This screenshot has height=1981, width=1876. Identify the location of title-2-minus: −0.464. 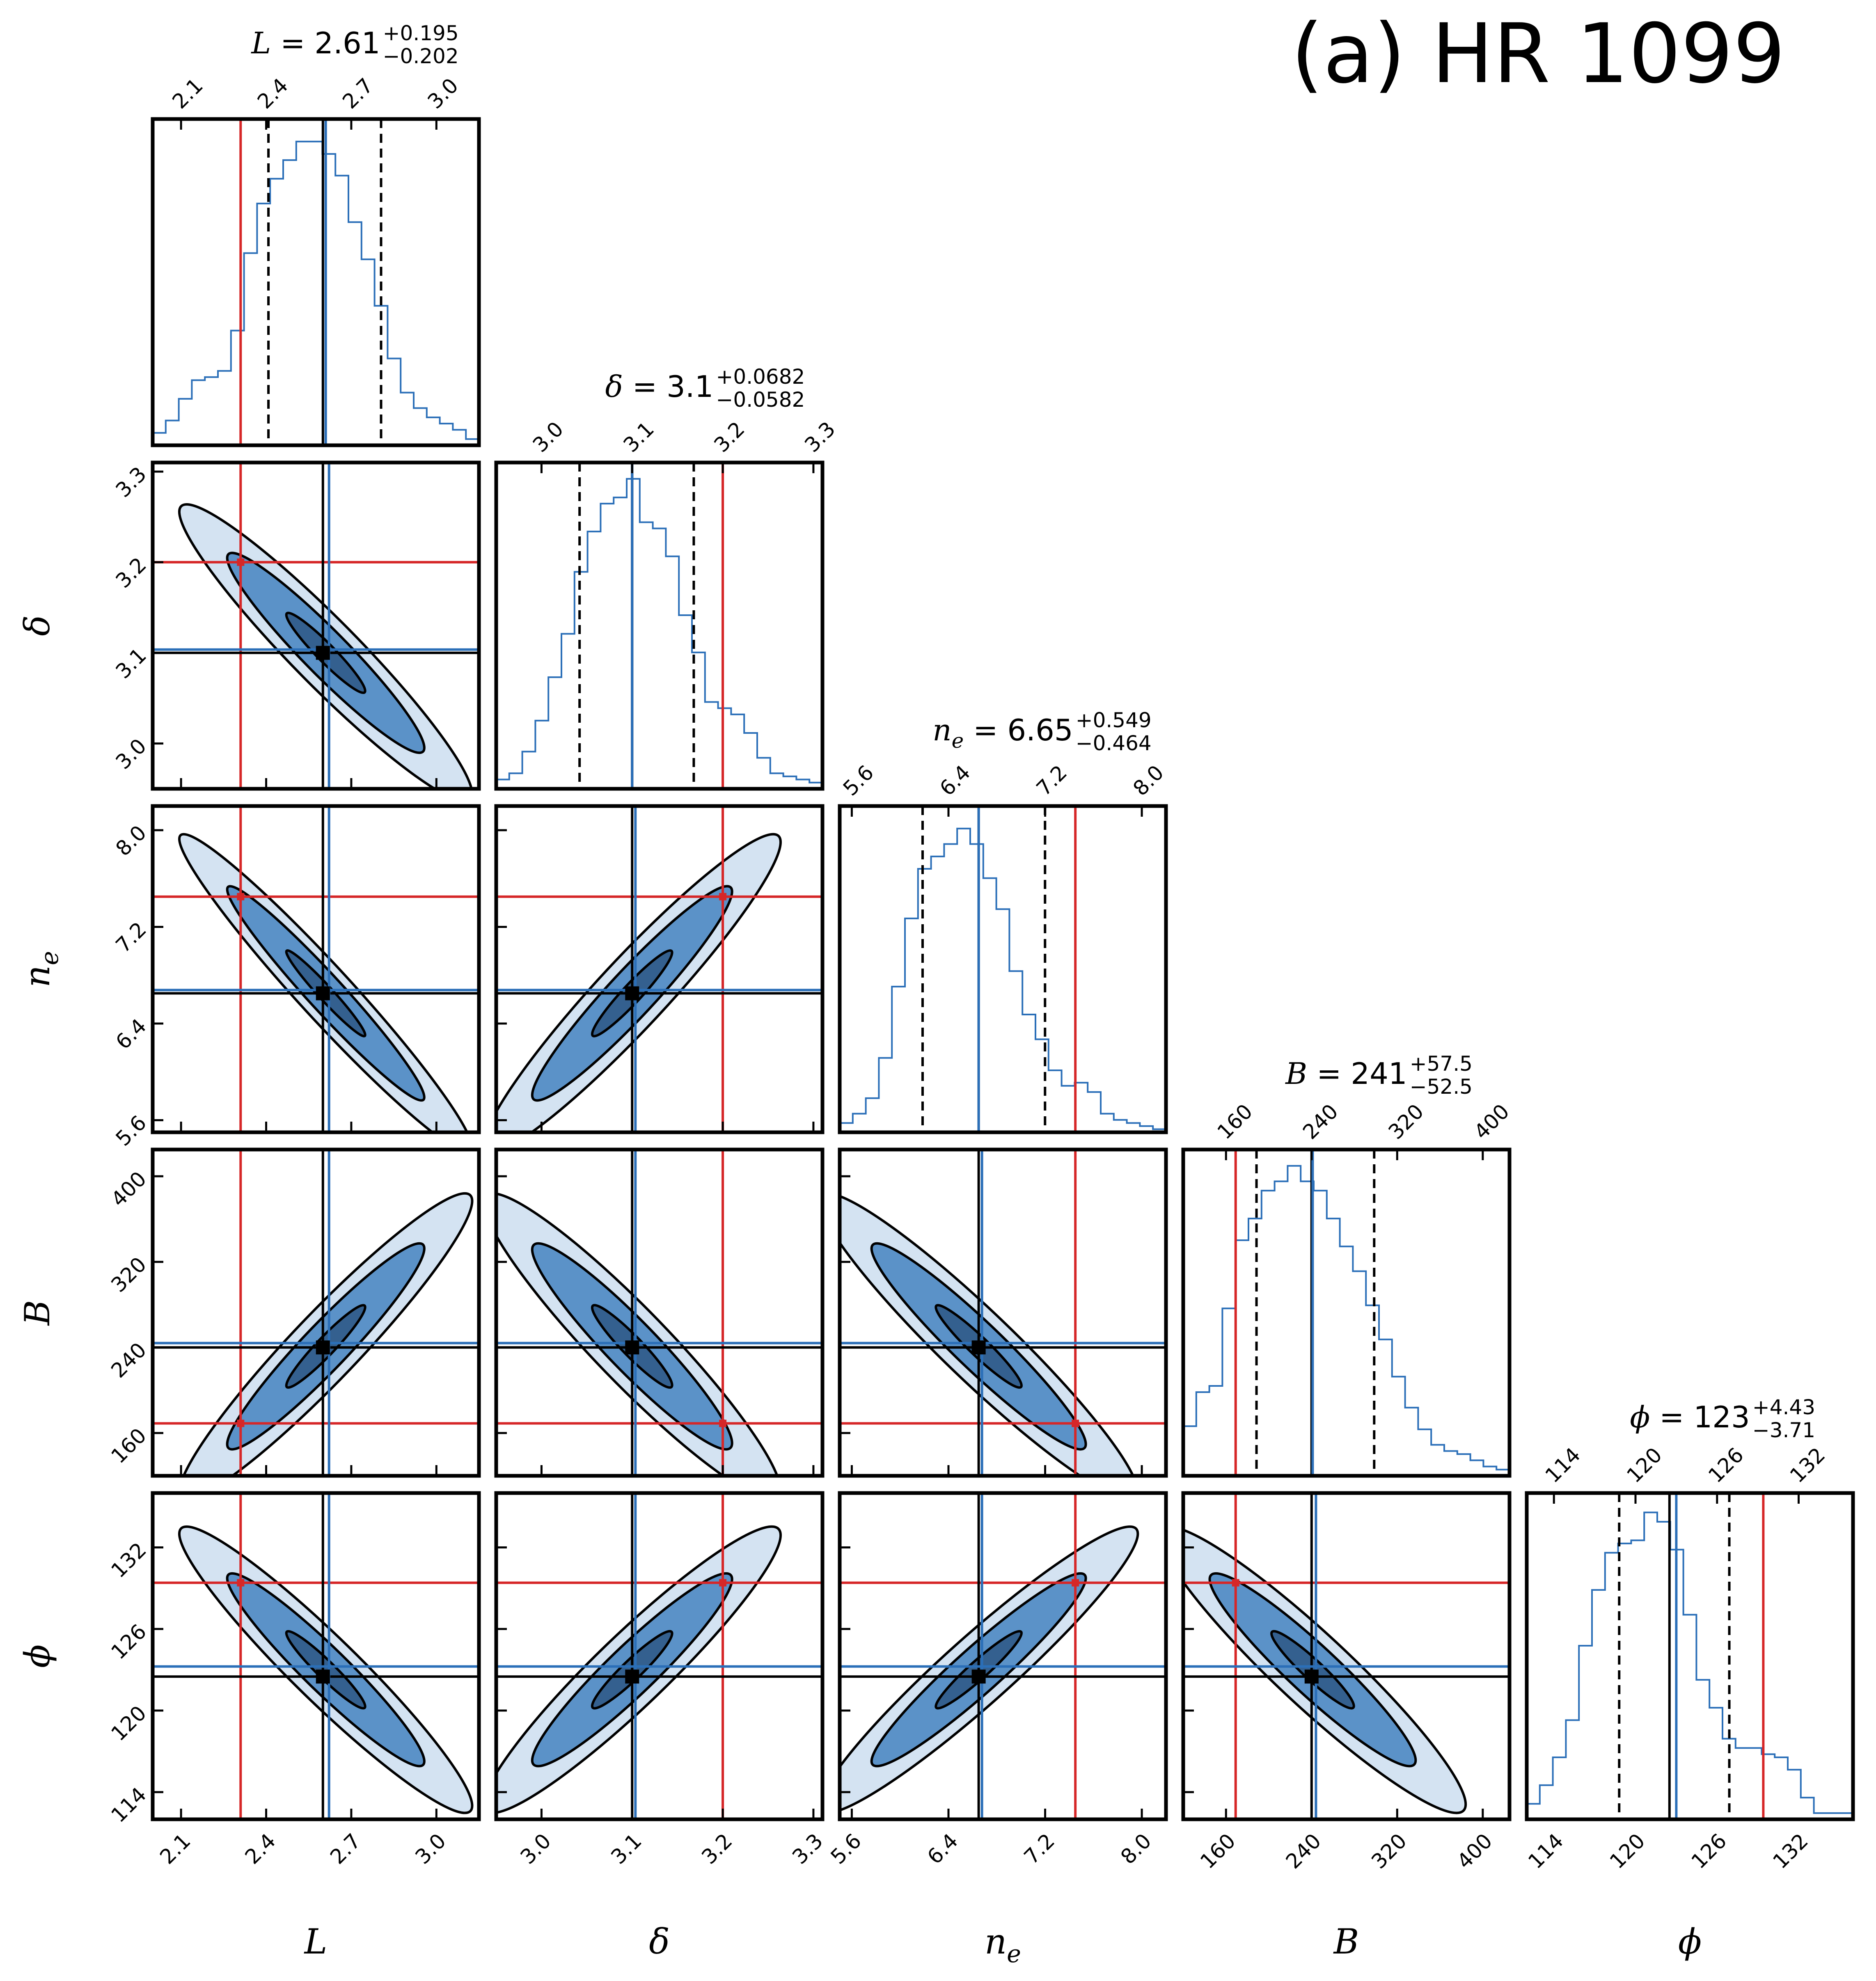
(1114, 743).